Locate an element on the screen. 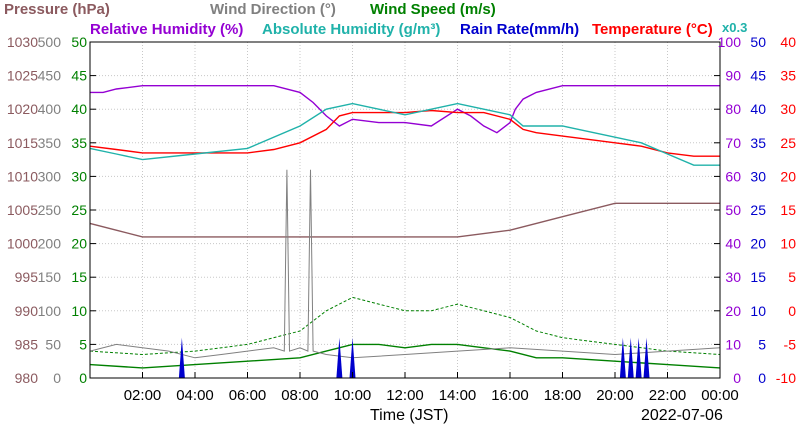 The width and height of the screenshot is (800, 439). y-tick-temperature: 0 is located at coordinates (792, 311).